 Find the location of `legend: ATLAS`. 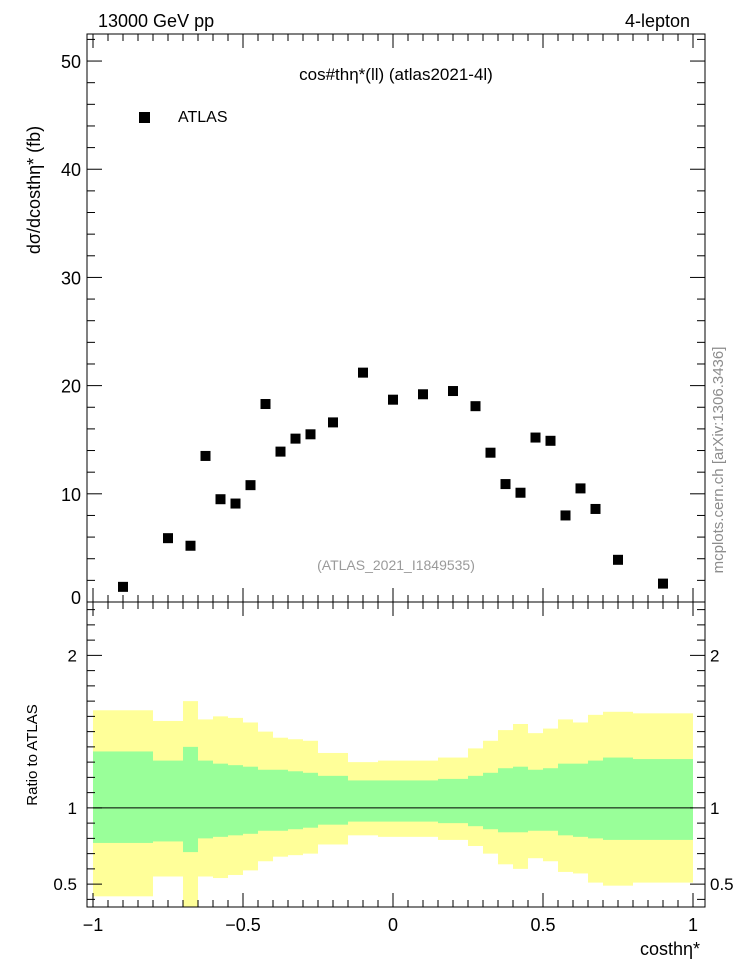

legend: ATLAS is located at coordinates (183, 117).